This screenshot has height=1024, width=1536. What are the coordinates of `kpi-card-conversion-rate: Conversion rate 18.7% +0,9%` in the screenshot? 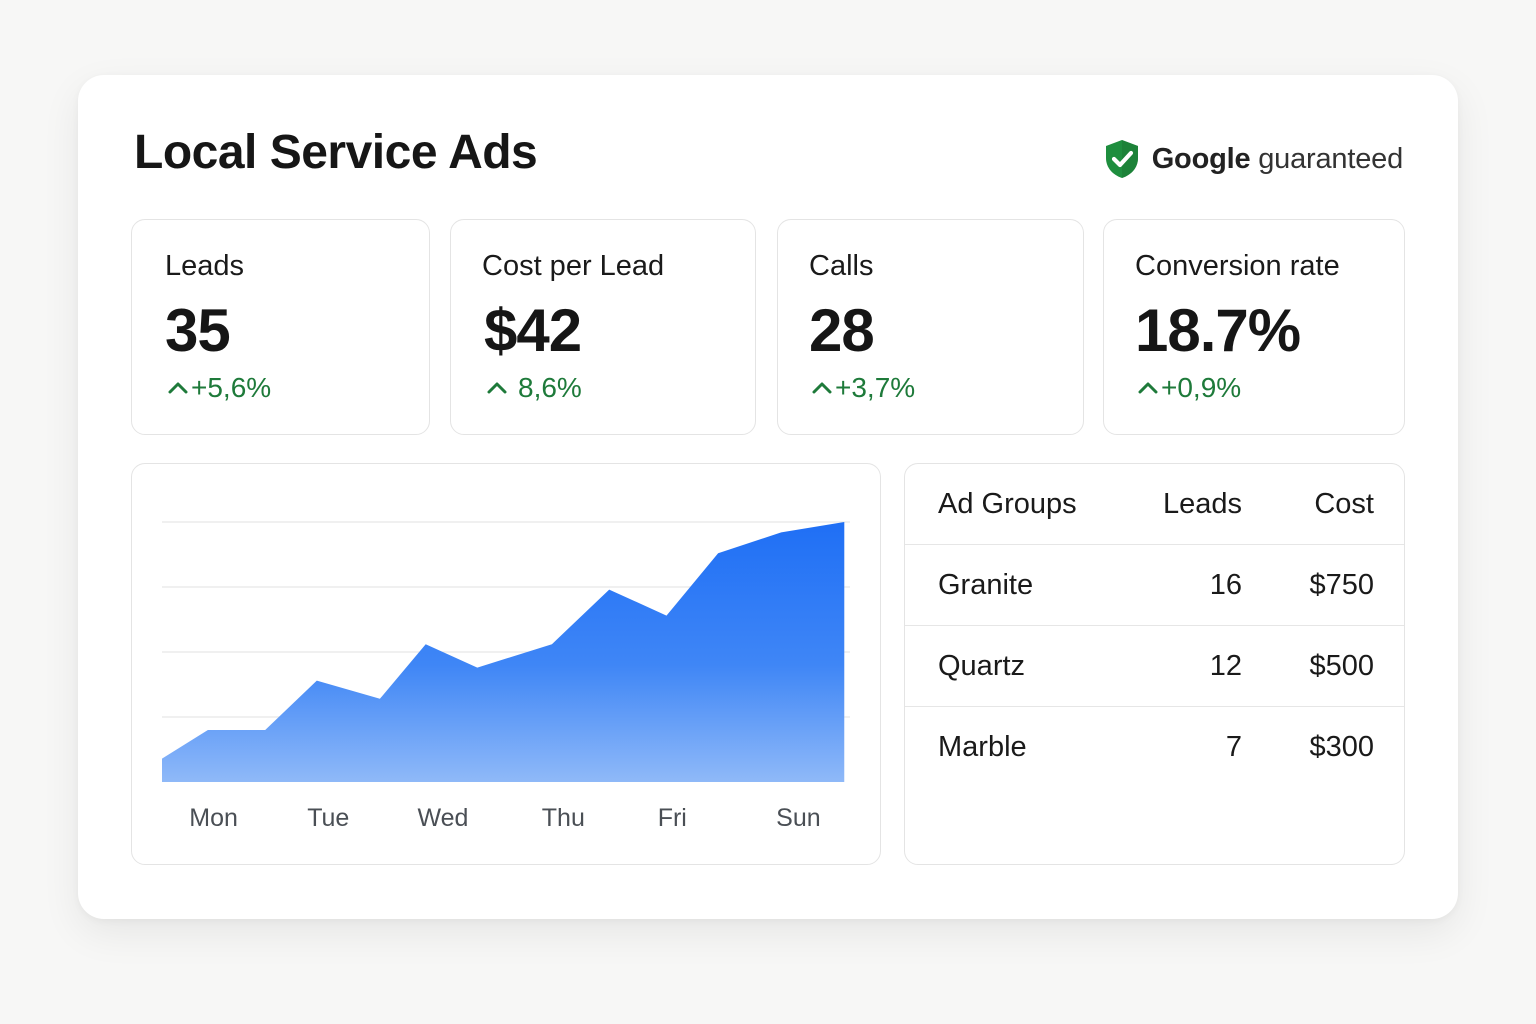 It's located at (1254, 327).